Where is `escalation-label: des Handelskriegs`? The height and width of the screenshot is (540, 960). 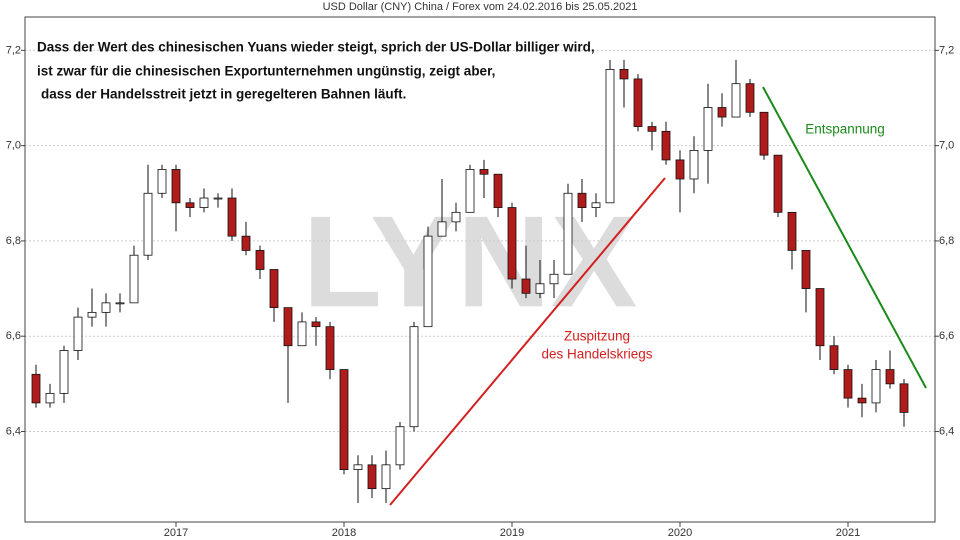
escalation-label: des Handelskriegs is located at coordinates (596, 354).